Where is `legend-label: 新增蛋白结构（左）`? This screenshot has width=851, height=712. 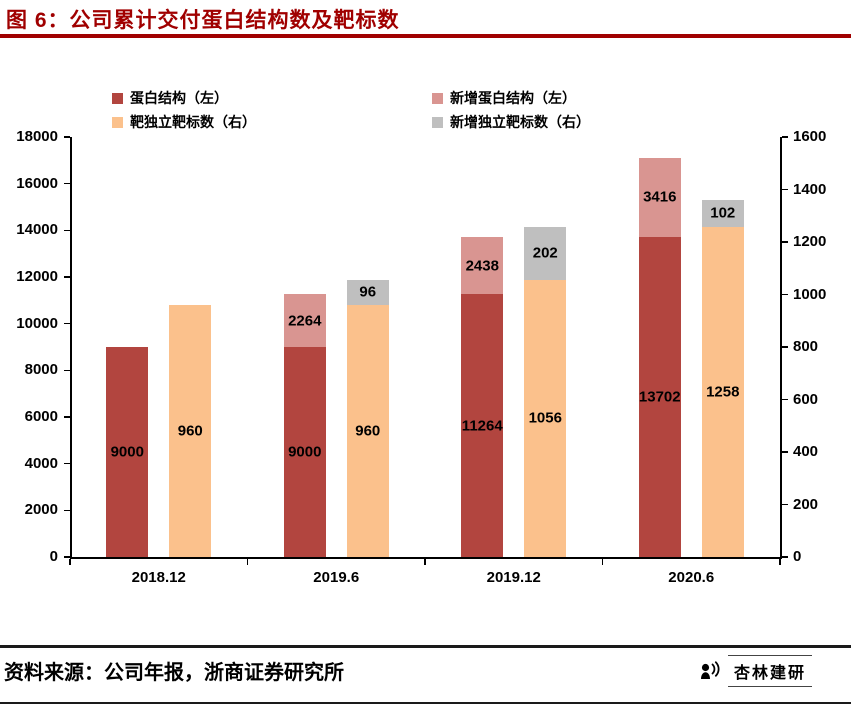
legend-label: 新增蛋白结构（左） is located at coordinates (513, 98).